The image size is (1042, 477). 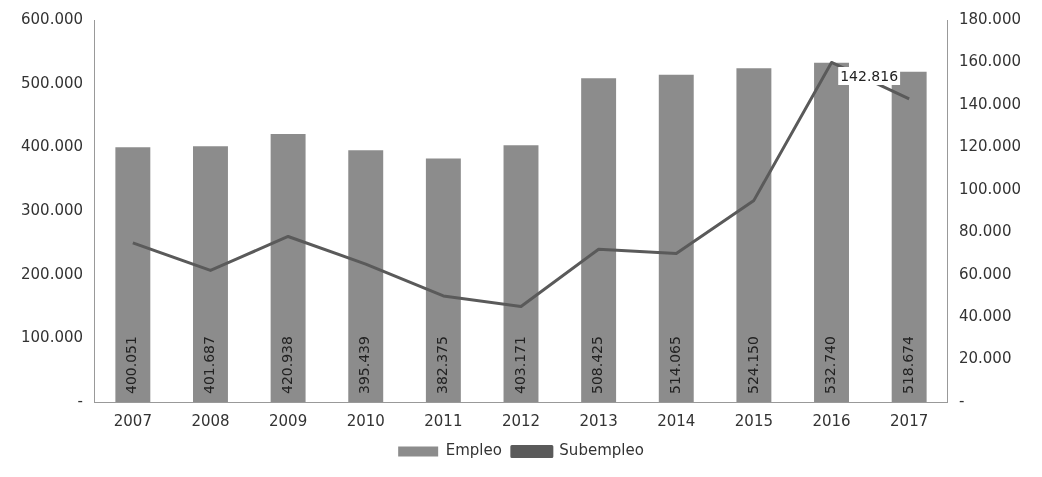 I want to click on x-tick-label: 2008, so click(x=210, y=420).